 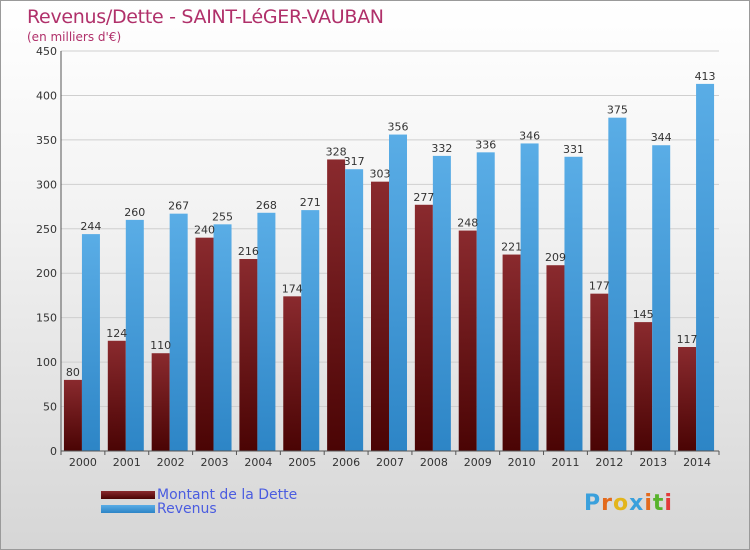 I want to click on x-tick-label: 2003, so click(x=215, y=462).